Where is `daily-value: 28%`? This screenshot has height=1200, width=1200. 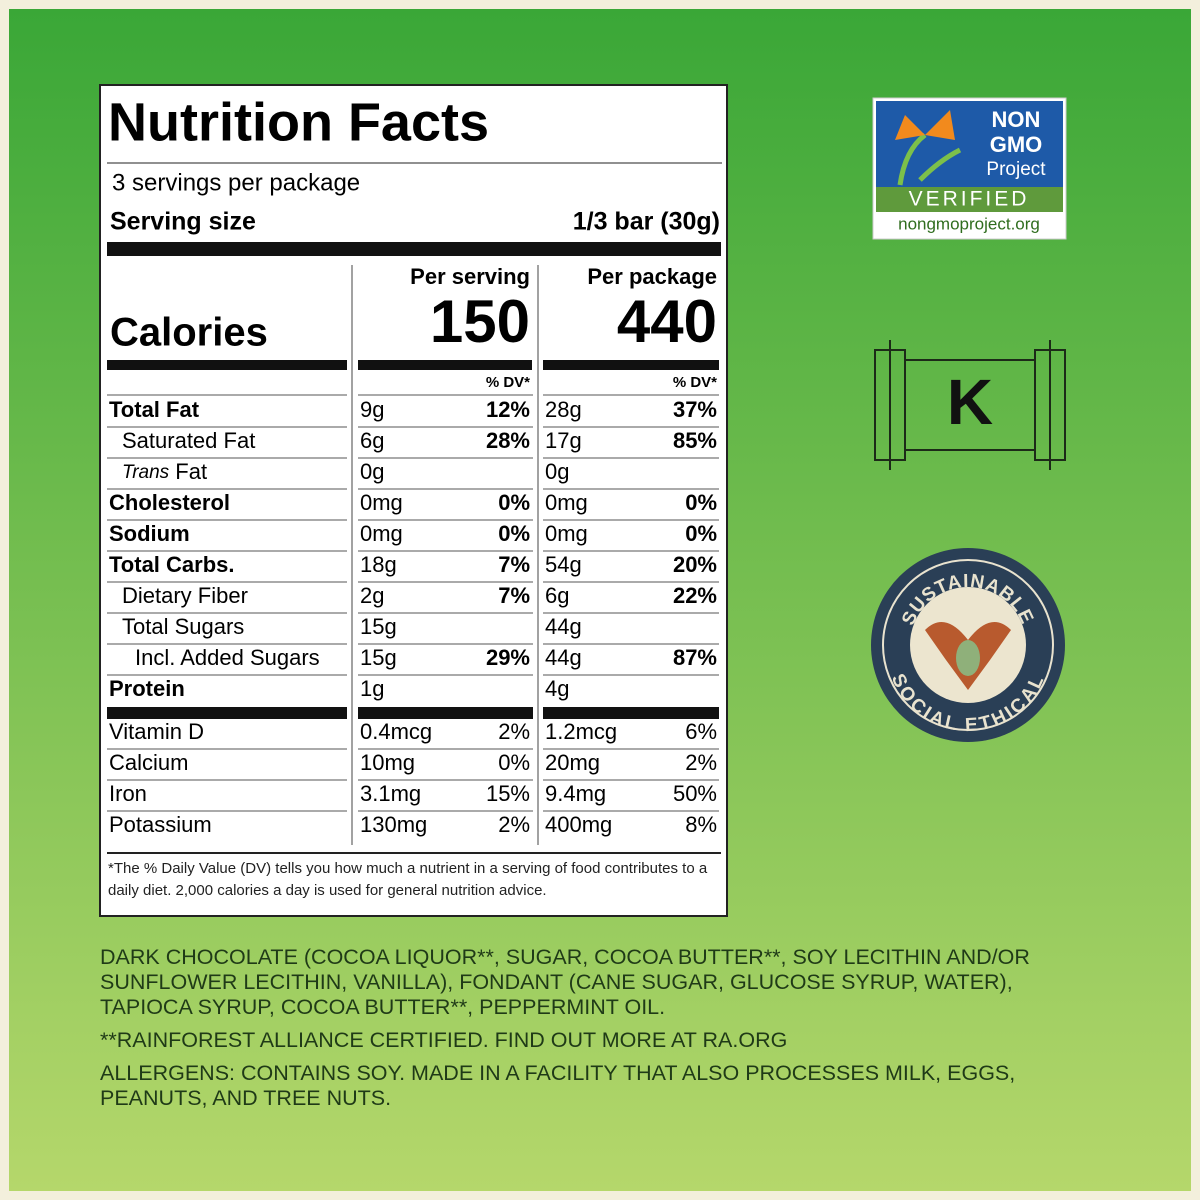
daily-value: 28% is located at coordinates (508, 440).